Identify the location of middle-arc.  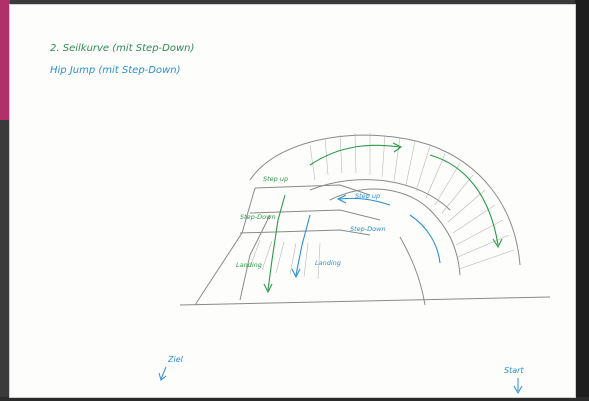
(380, 195).